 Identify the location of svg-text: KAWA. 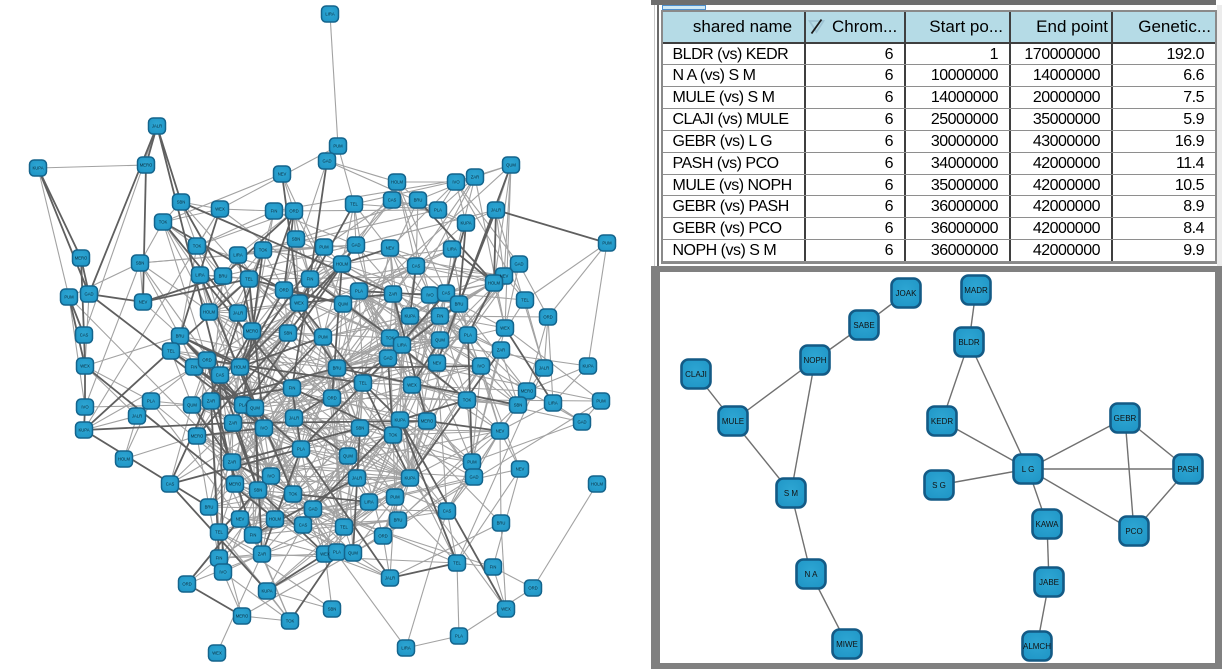
(1048, 524).